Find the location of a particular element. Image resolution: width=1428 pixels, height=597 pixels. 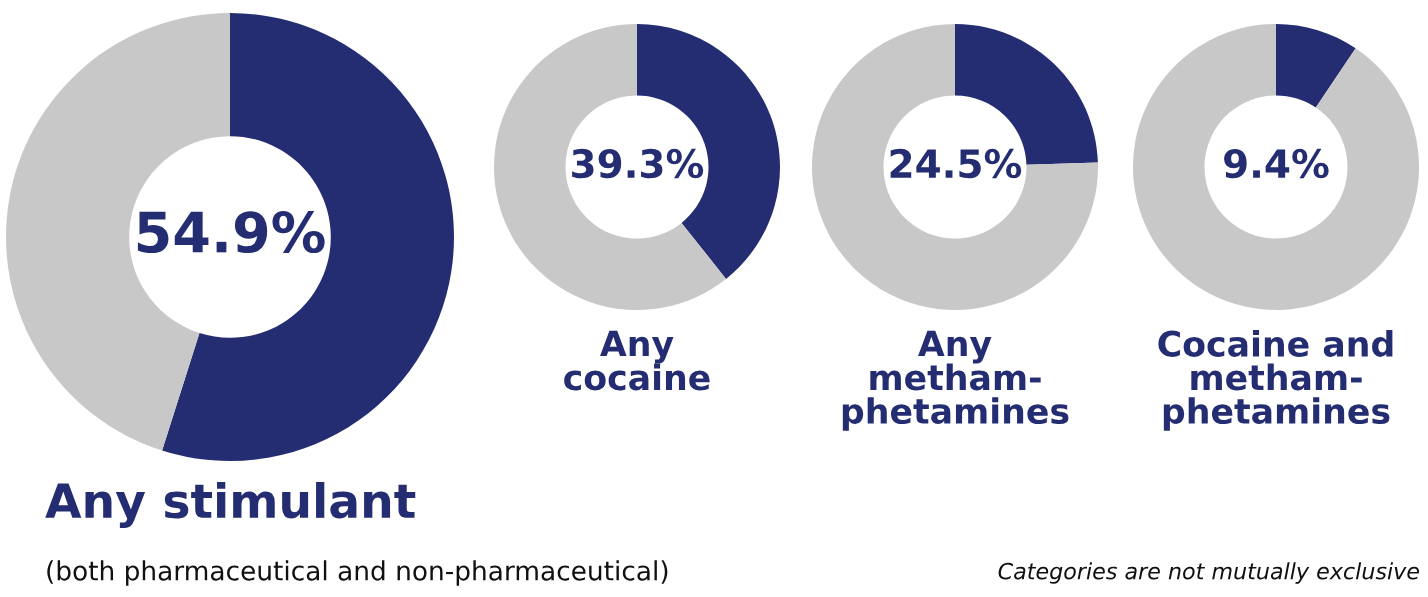

text: Any stimulant is located at coordinates (230, 505).